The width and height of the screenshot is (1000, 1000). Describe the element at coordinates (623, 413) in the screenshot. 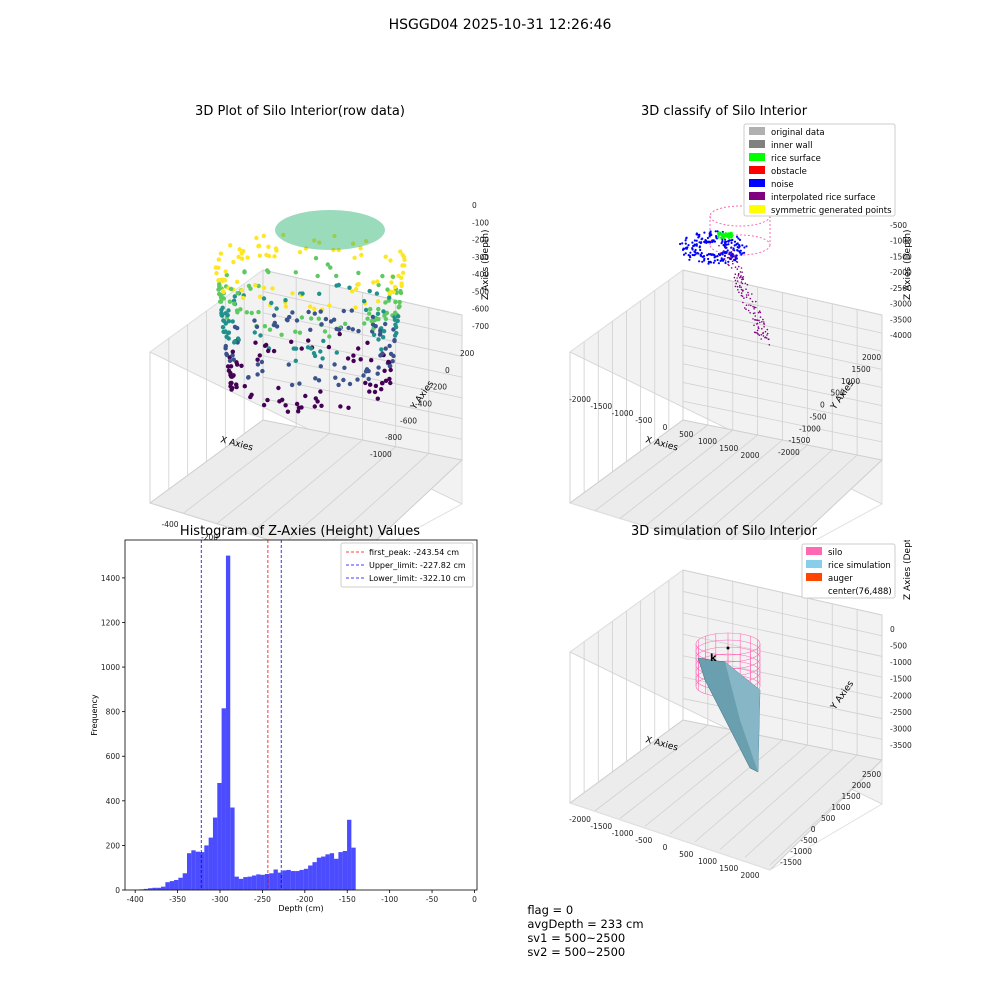

I see `classify-x-tick-label: -1000` at that location.